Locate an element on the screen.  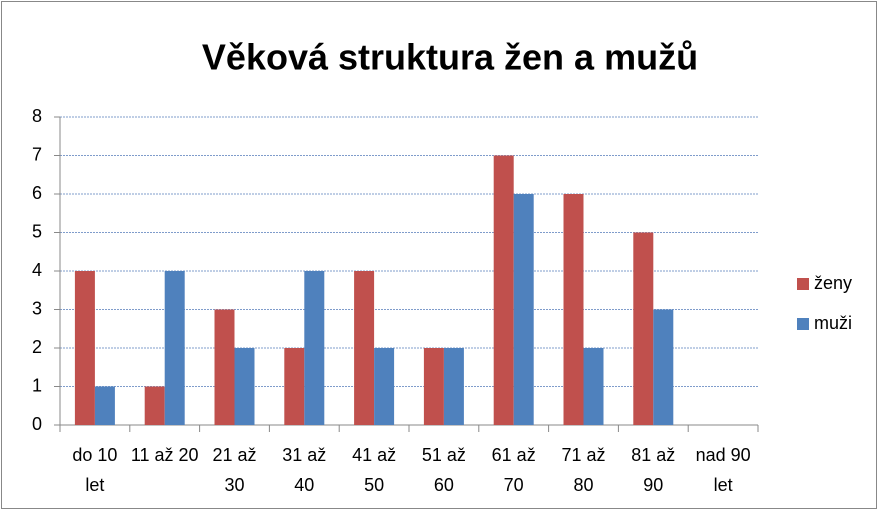
x-tick-label: 11 až 20 is located at coordinates (164, 455).